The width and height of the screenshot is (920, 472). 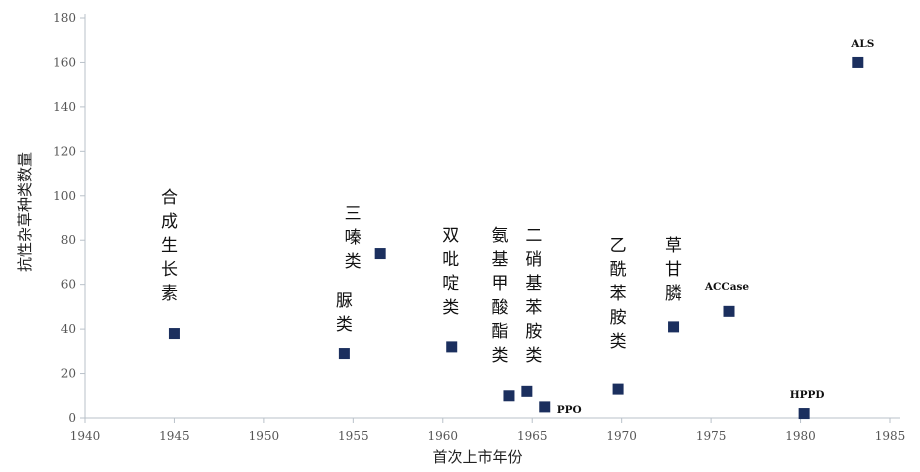 What do you see at coordinates (344, 313) in the screenshot?
I see `point-label: 脲类` at bounding box center [344, 313].